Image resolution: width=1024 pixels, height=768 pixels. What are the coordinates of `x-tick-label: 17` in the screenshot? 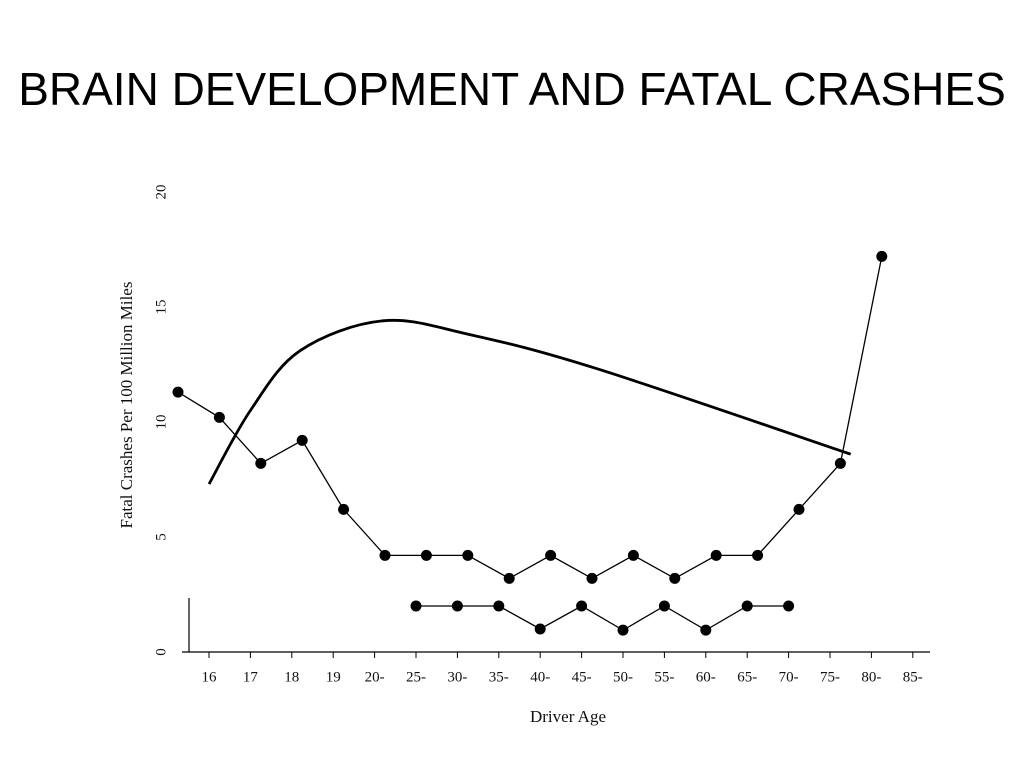 It's located at (251, 677).